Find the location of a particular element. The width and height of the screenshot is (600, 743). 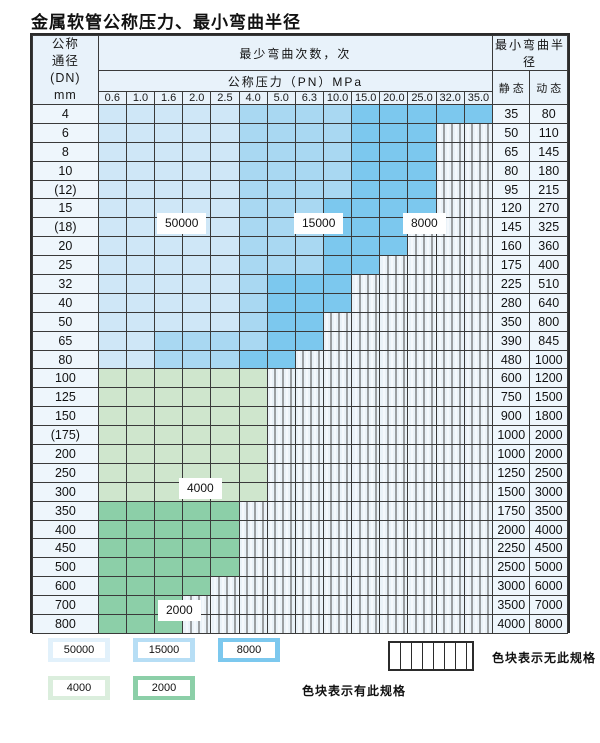

grid-value-label: 4000 is located at coordinates (200, 488).